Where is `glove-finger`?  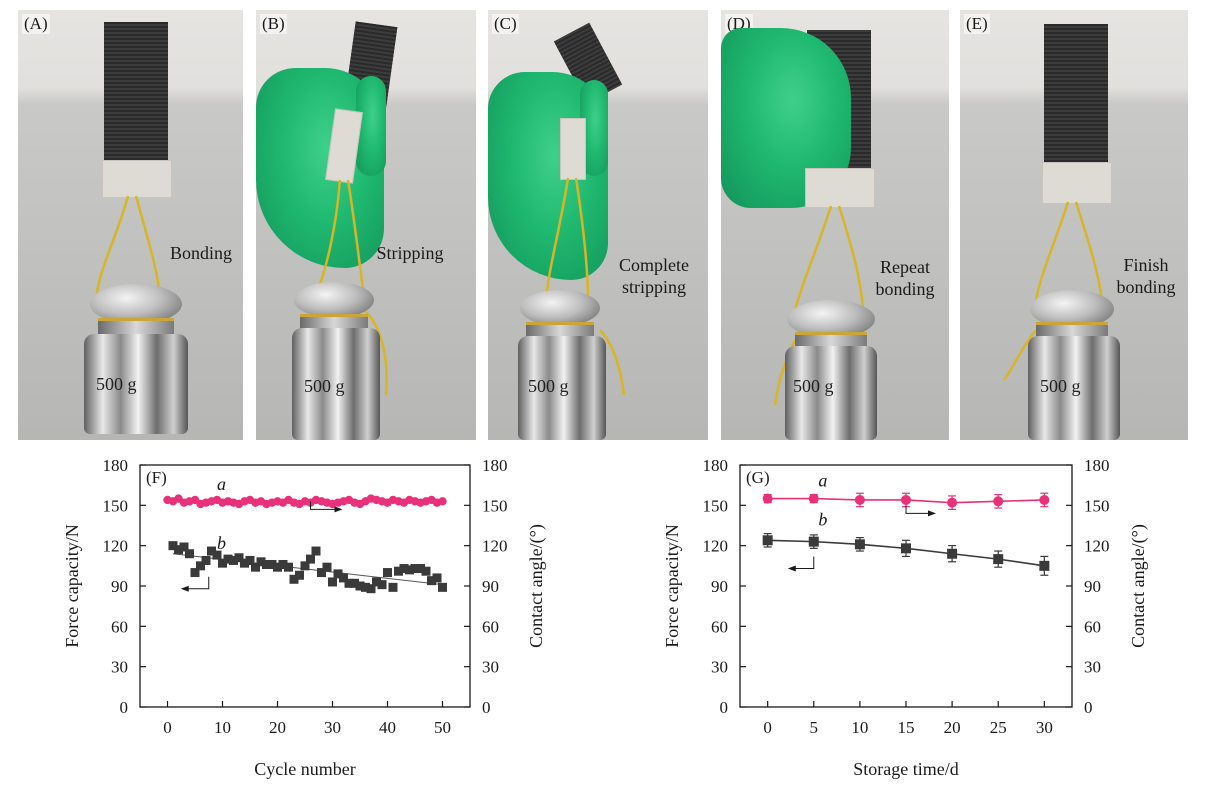 glove-finger is located at coordinates (371, 126).